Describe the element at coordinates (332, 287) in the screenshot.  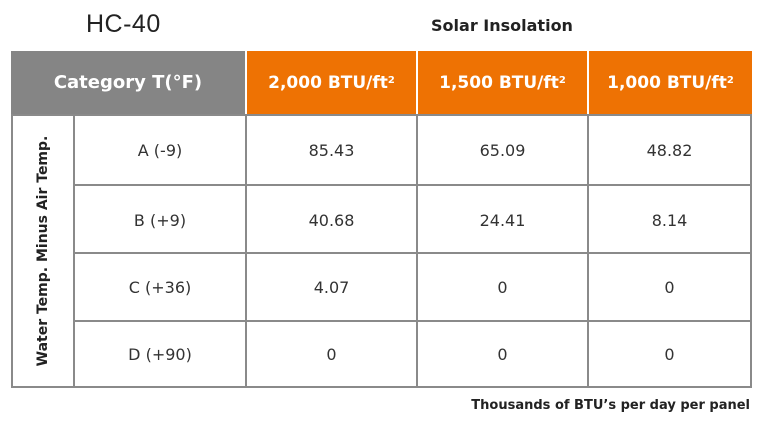
I see `table-cell: 4.07` at that location.